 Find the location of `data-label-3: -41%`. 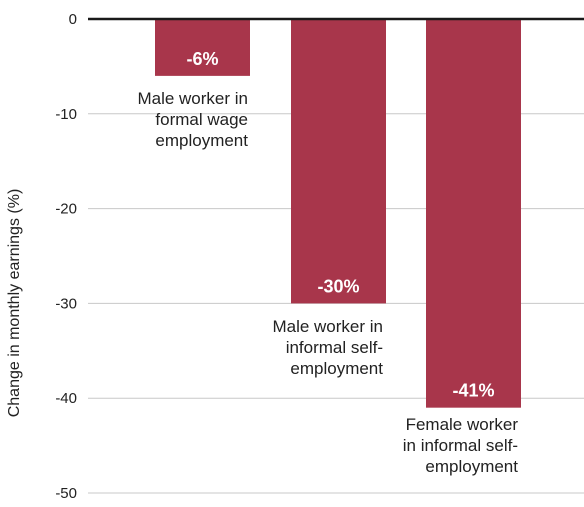

data-label-3: -41% is located at coordinates (473, 391).